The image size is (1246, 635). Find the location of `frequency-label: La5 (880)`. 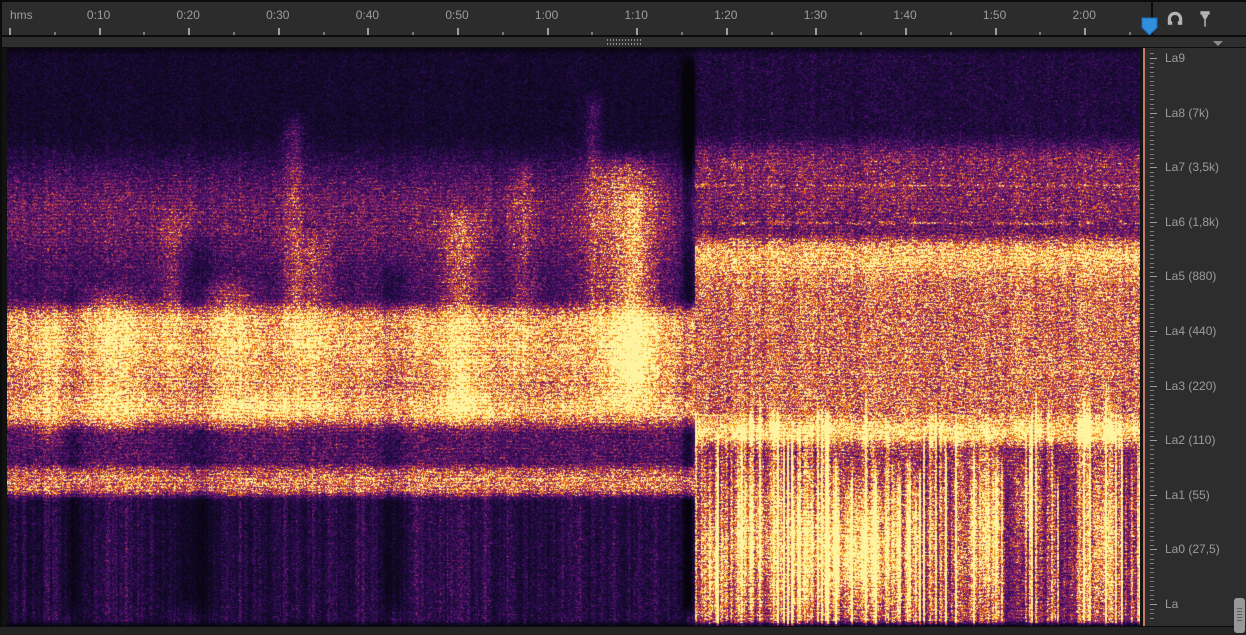

frequency-label: La5 (880) is located at coordinates (1191, 276).